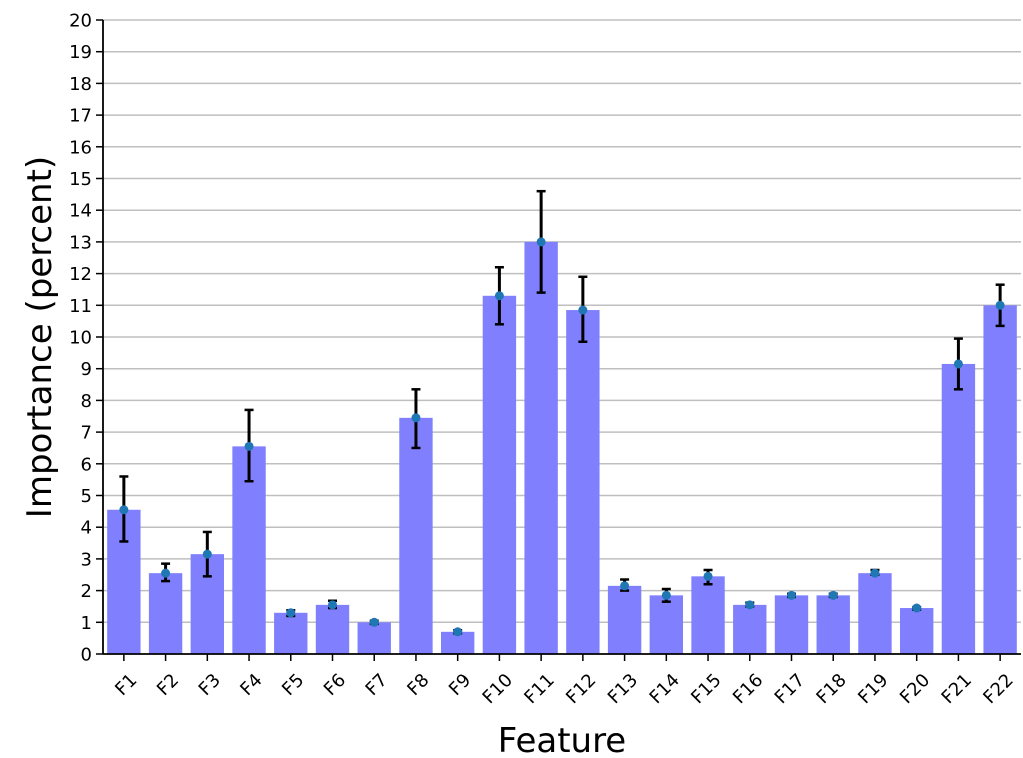 This screenshot has width=1023, height=758. What do you see at coordinates (207, 554) in the screenshot?
I see `mean-point-F3` at bounding box center [207, 554].